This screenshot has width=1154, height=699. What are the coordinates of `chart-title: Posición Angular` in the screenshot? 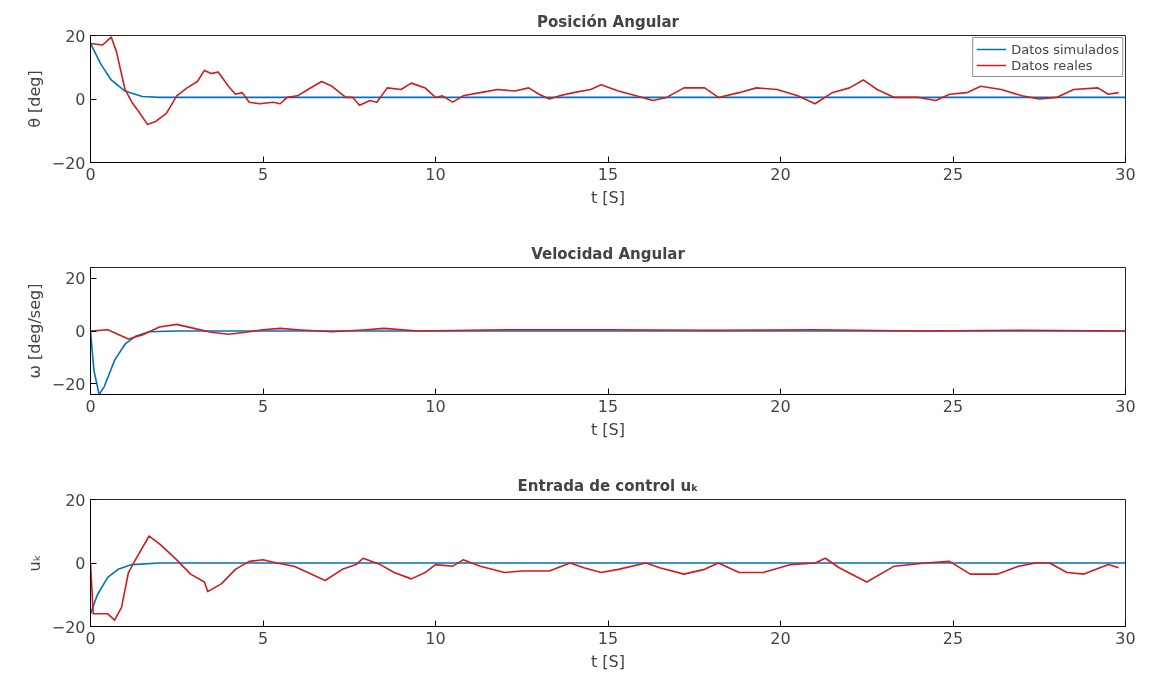 It's located at (608, 21).